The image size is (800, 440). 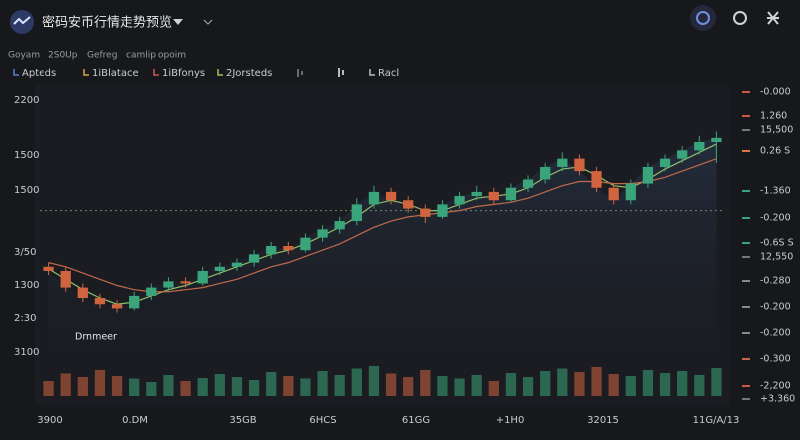 What do you see at coordinates (775, 191) in the screenshot?
I see `right-axis-label: -1.360` at bounding box center [775, 191].